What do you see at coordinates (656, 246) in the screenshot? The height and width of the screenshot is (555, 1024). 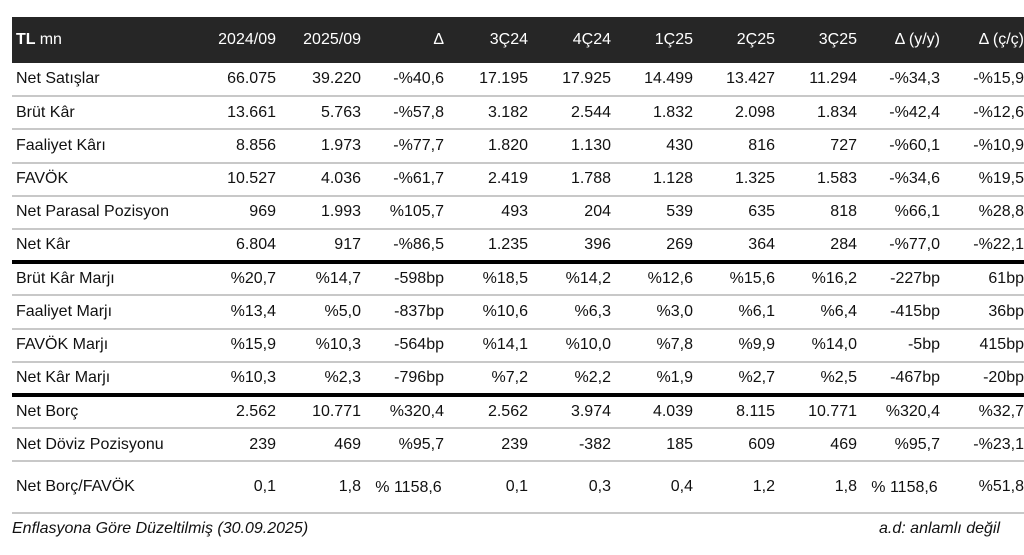 I see `table-cell: 269` at bounding box center [656, 246].